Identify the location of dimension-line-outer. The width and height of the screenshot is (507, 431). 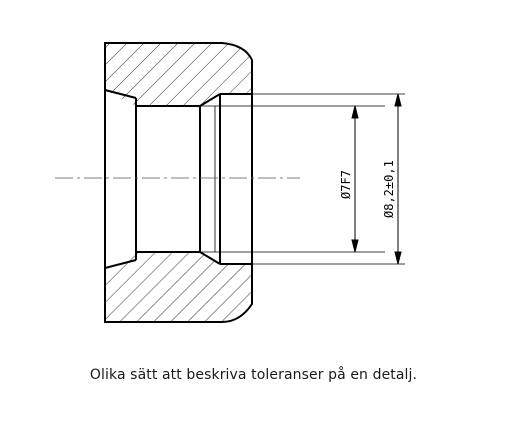
(398, 179).